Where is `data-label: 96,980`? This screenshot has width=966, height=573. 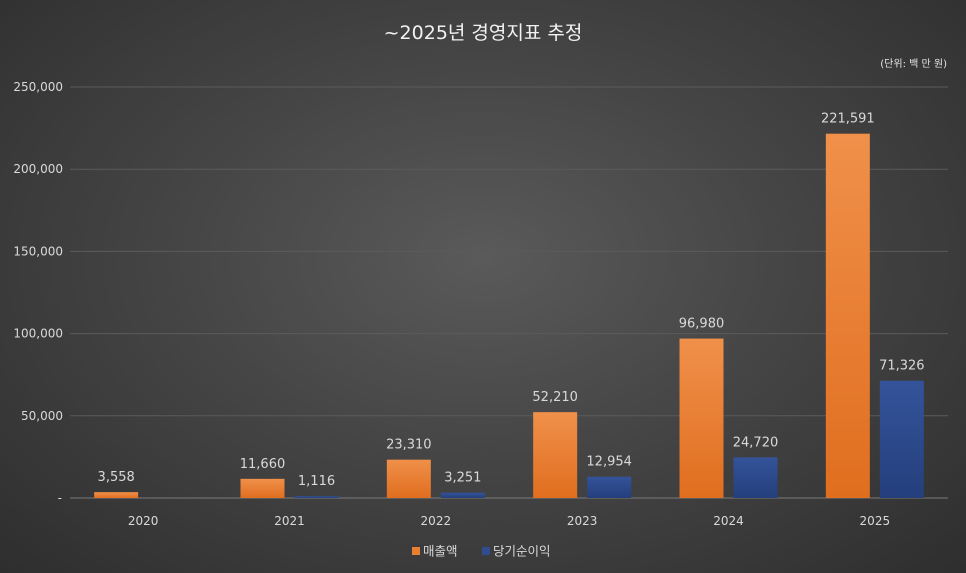
data-label: 96,980 is located at coordinates (702, 324).